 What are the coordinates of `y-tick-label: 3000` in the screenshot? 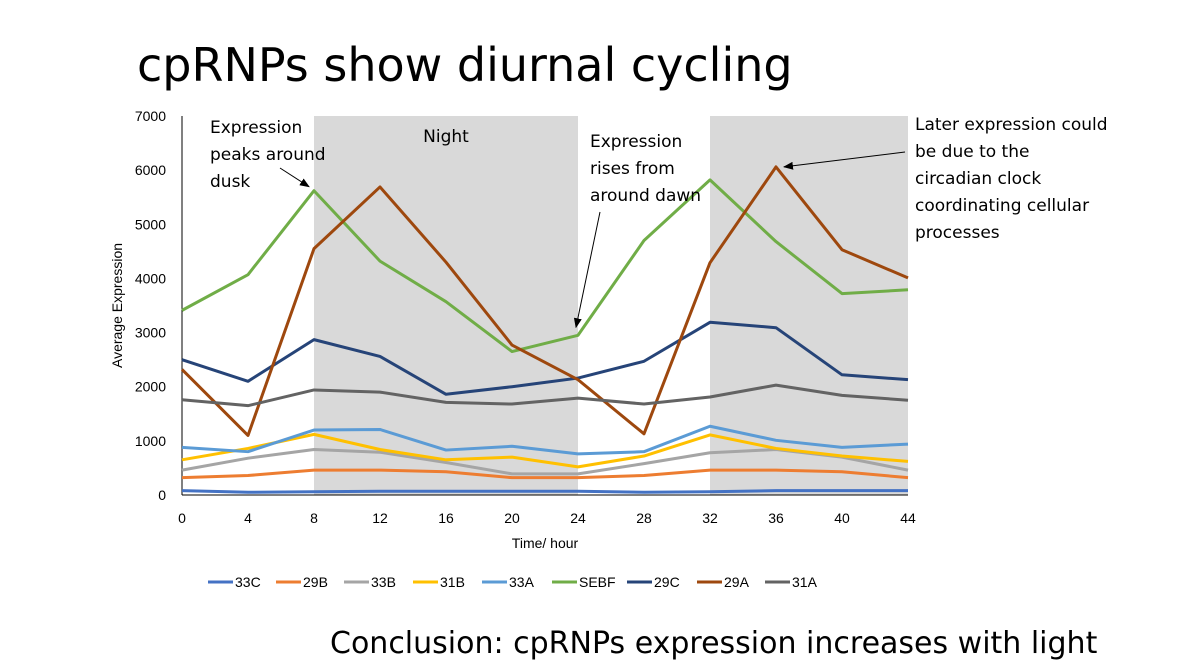 It's located at (150, 333).